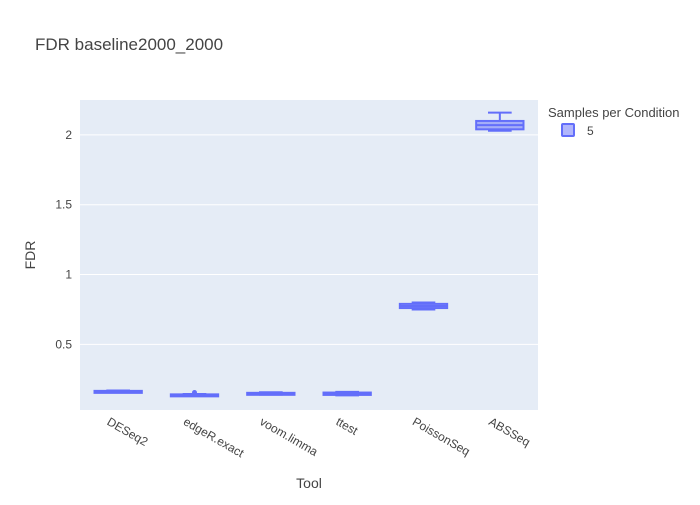  I want to click on box-ttest, so click(347, 393).